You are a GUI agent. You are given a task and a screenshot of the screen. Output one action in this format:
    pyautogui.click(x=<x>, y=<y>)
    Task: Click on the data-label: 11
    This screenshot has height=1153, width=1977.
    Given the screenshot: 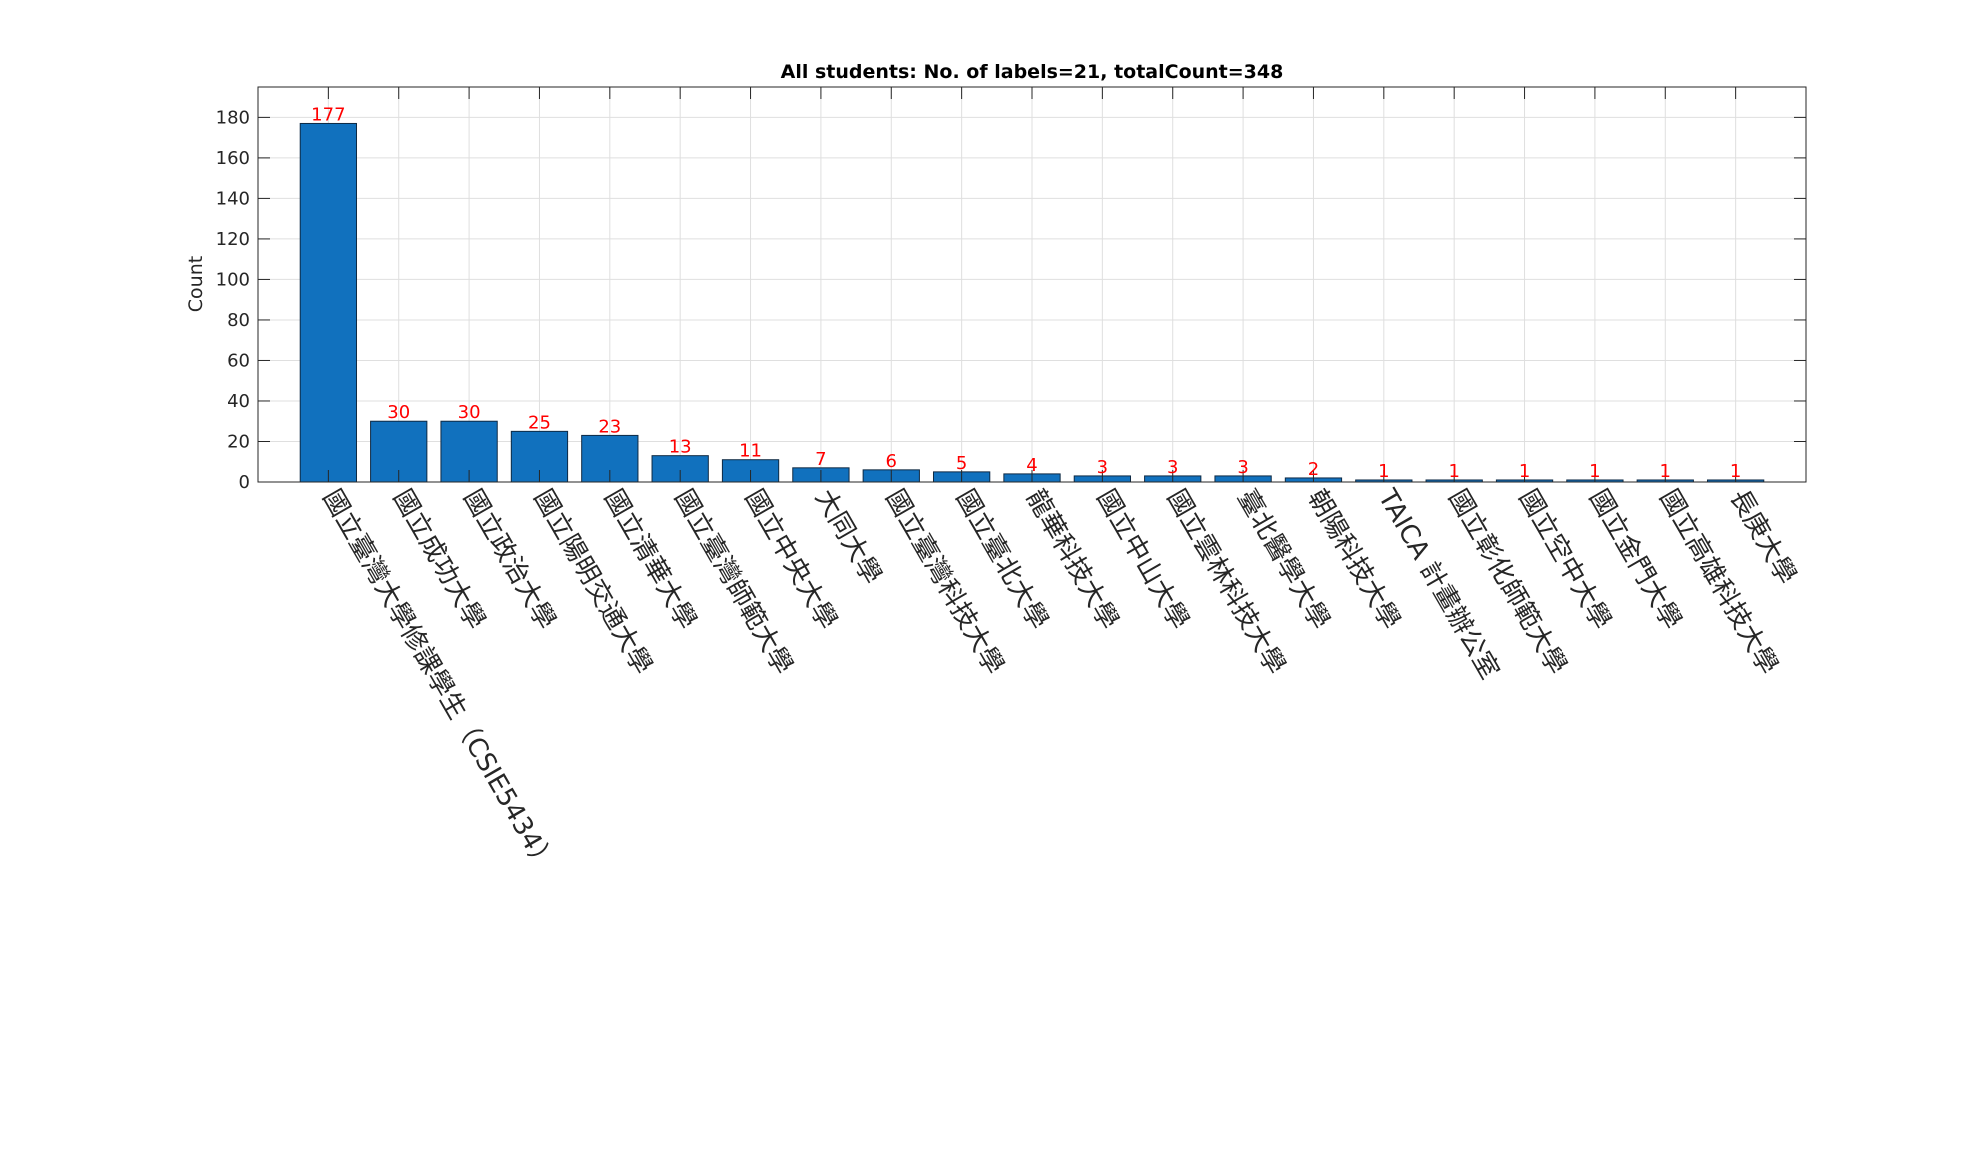 What is the action you would take?
    pyautogui.click(x=750, y=451)
    